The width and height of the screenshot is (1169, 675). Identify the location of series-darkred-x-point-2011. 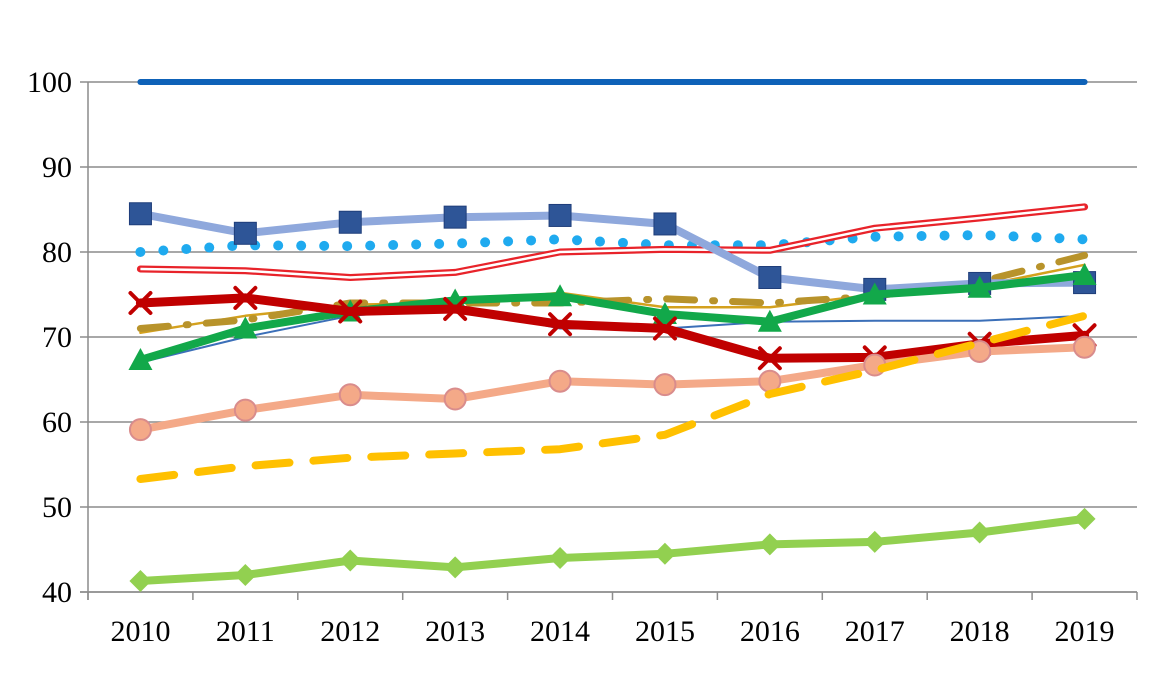
(245, 297).